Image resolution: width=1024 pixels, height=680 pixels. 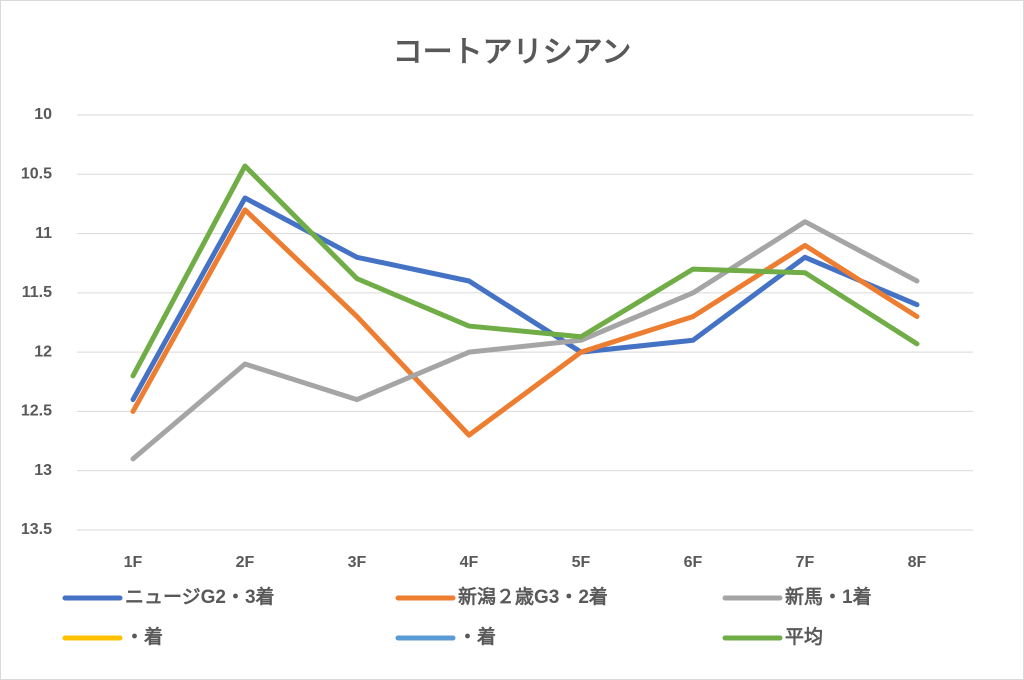 What do you see at coordinates (469, 562) in the screenshot?
I see `x-tick-label: 4F` at bounding box center [469, 562].